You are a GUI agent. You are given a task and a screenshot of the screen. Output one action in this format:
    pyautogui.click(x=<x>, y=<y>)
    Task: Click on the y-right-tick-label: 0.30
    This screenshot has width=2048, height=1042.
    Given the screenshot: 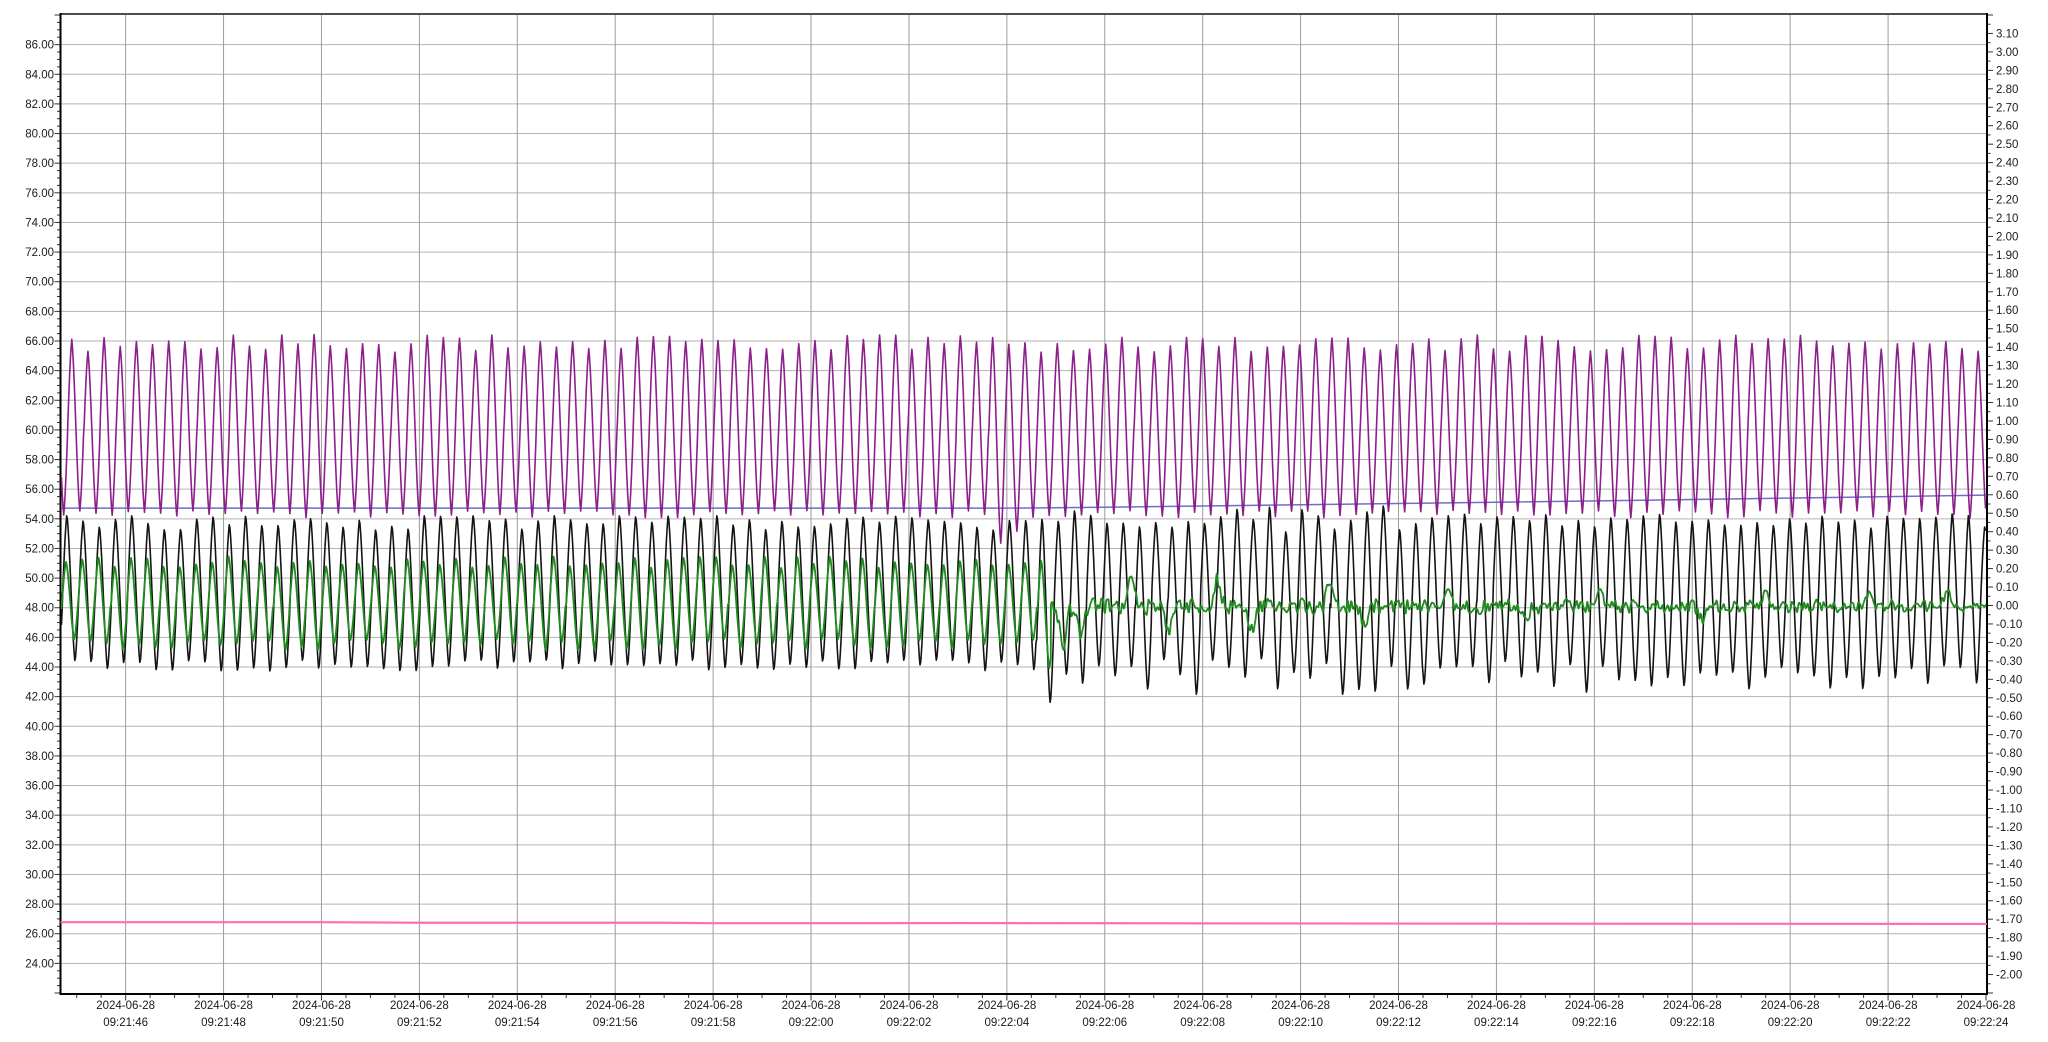 What is the action you would take?
    pyautogui.click(x=2007, y=551)
    